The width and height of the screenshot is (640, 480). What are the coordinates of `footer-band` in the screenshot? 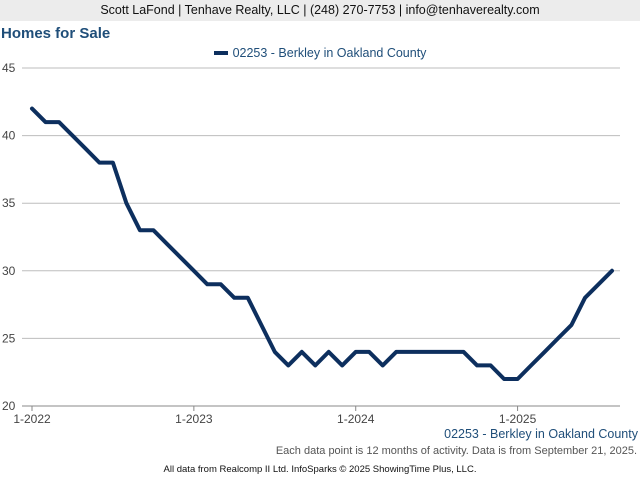 It's located at (320, 460).